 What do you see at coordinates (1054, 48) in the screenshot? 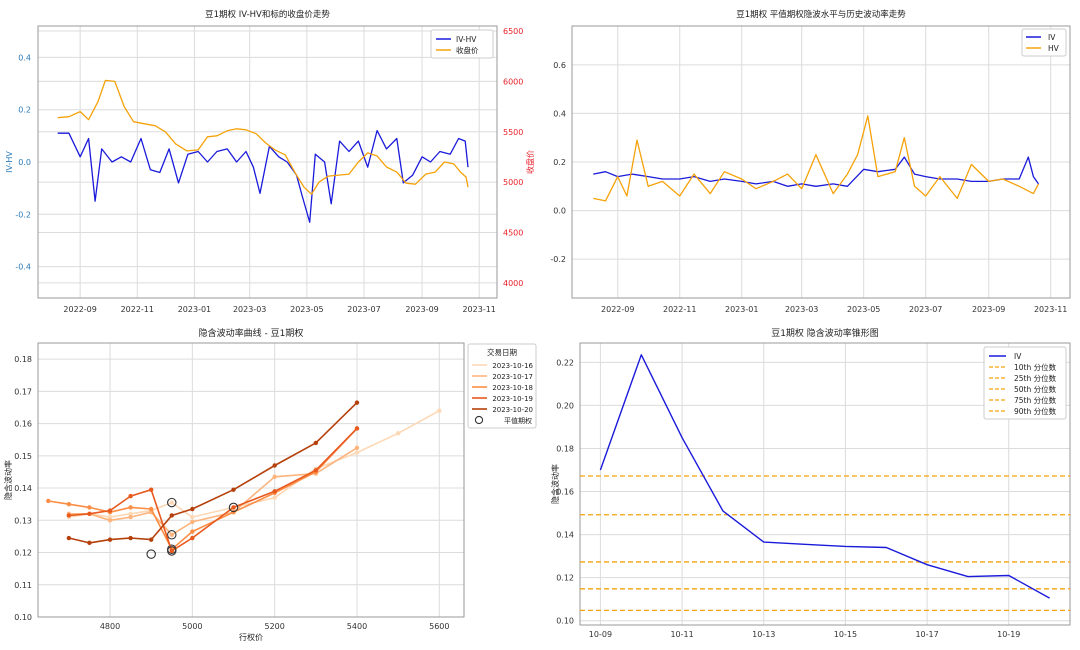
I see `legend-label: HV` at bounding box center [1054, 48].